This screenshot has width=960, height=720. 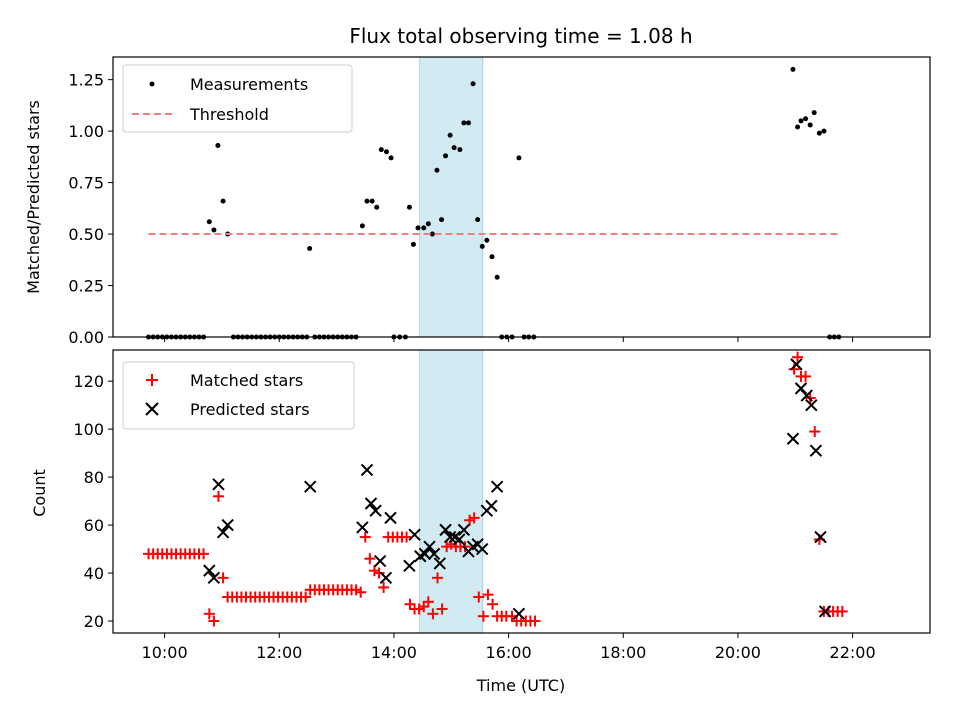 I want to click on bottom-y-axis-label: Count, so click(x=39, y=493).